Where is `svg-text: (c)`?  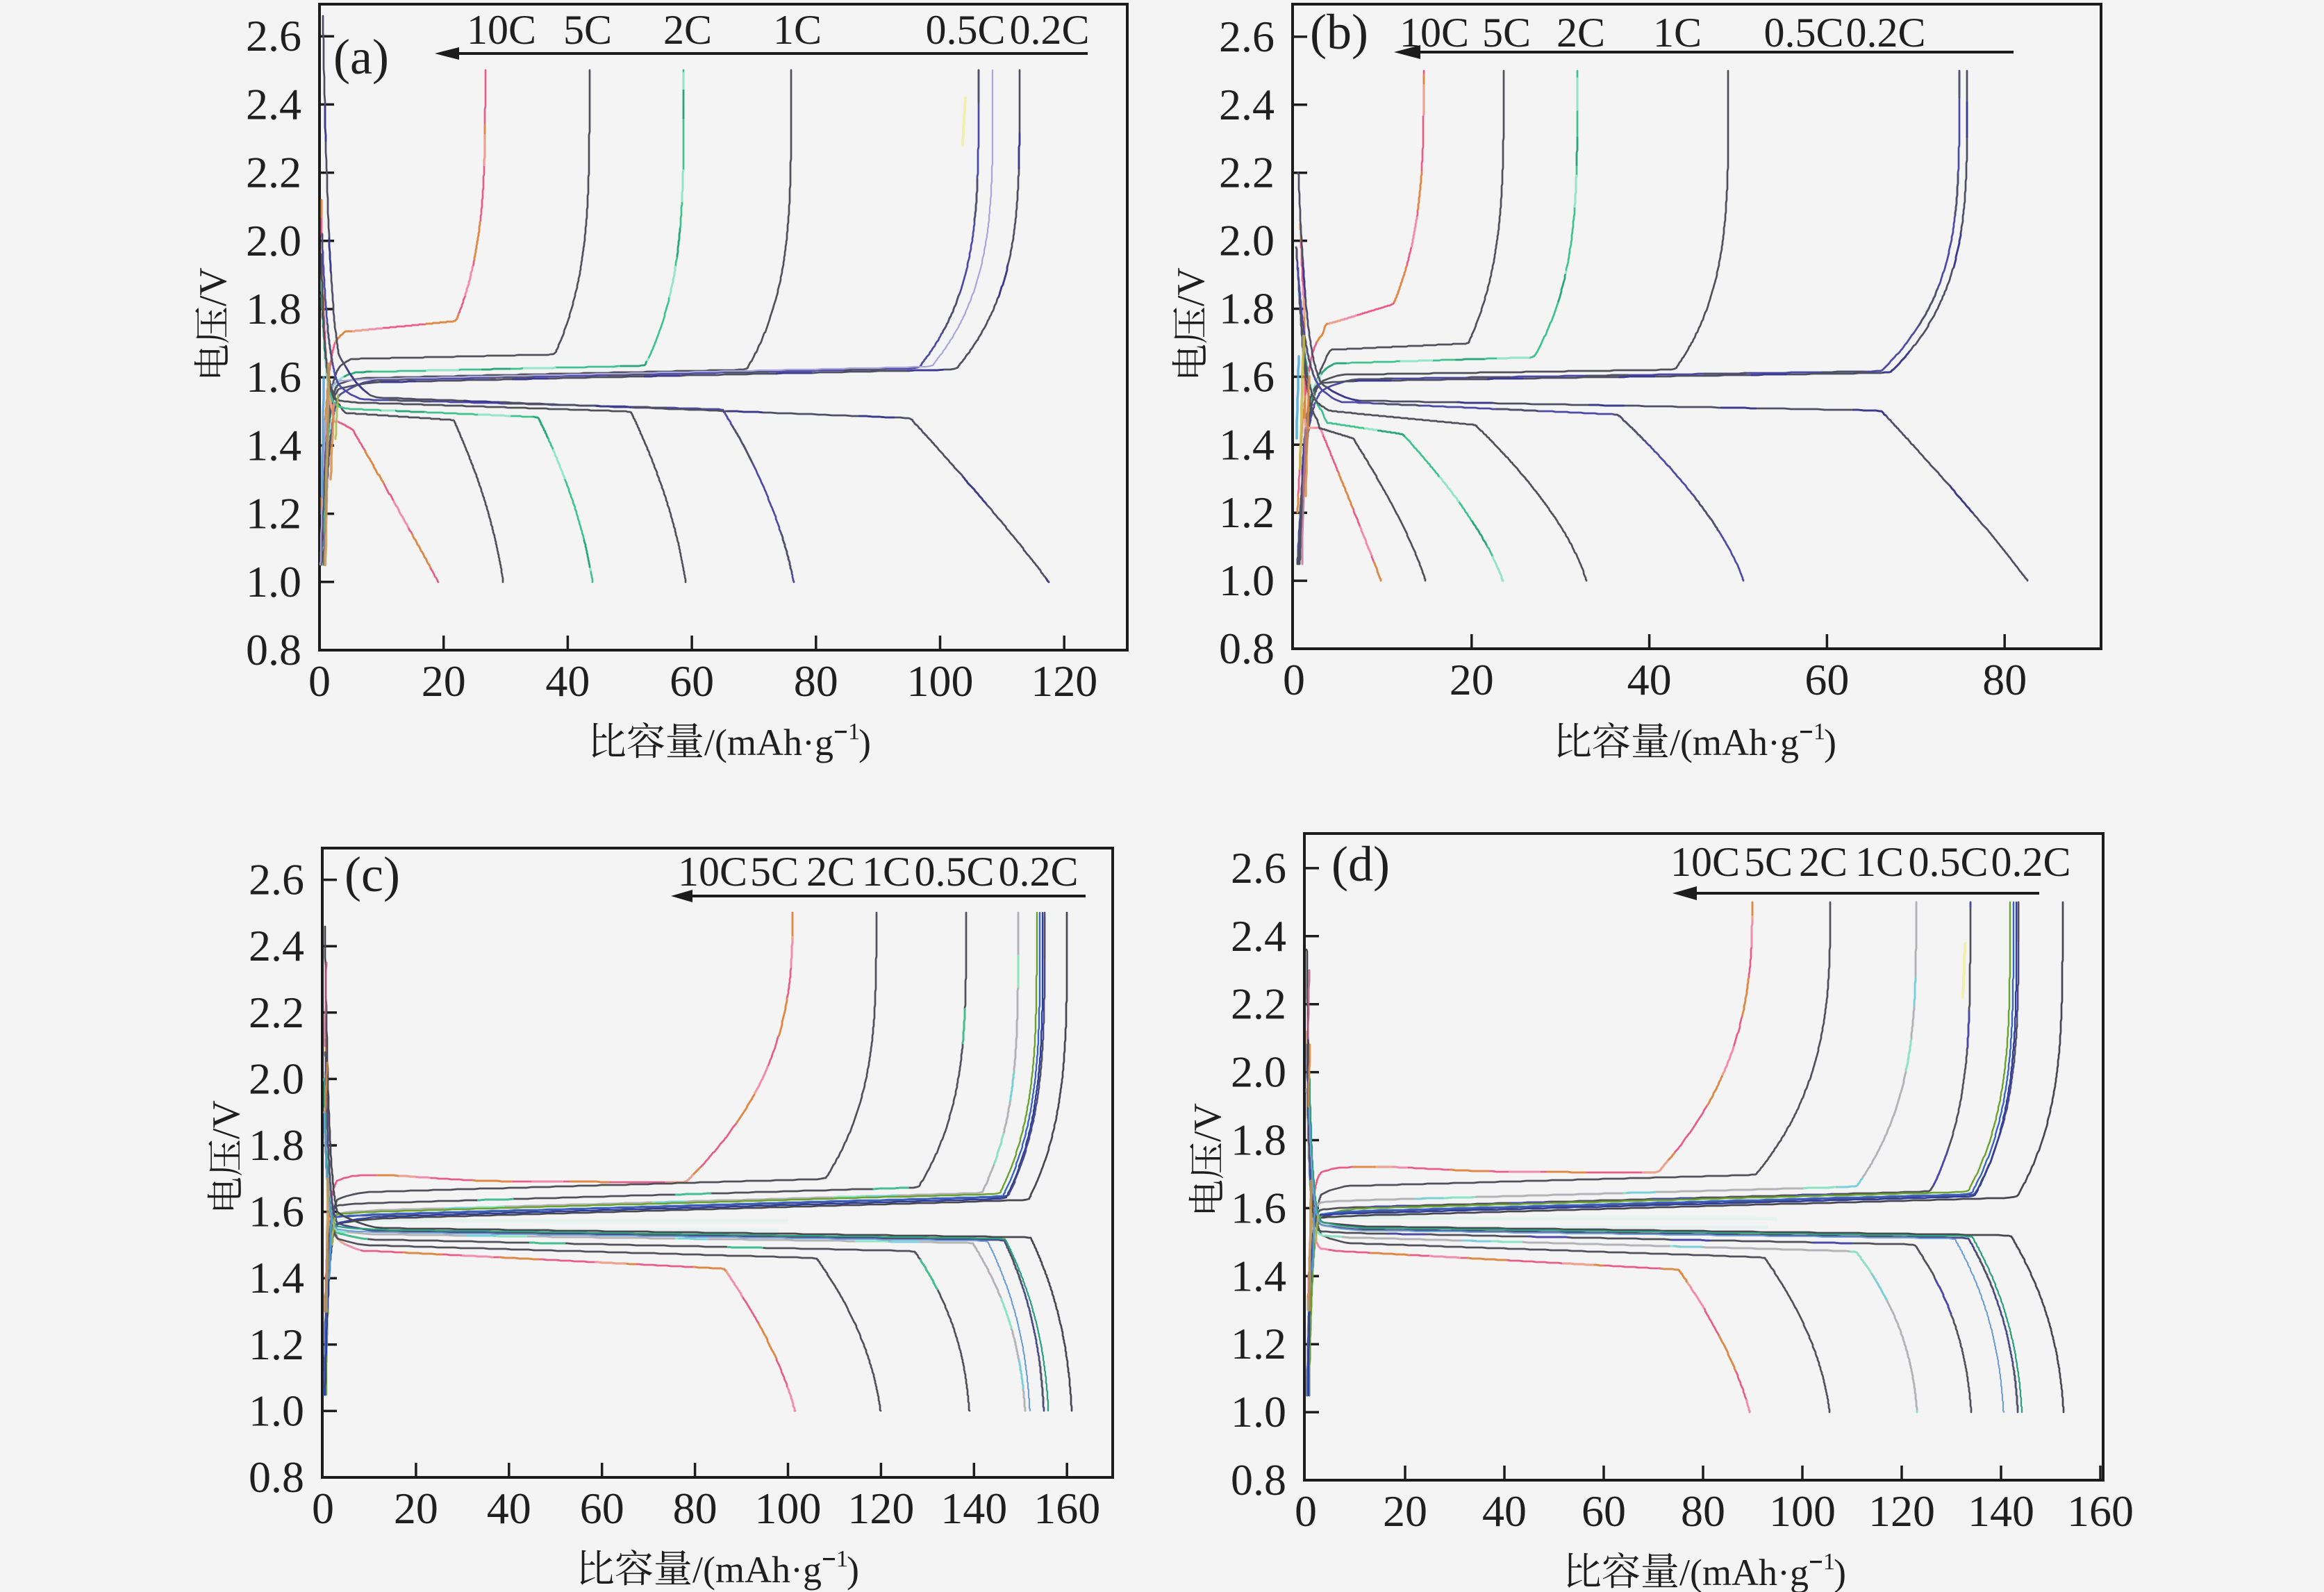 svg-text: (c) is located at coordinates (372, 874).